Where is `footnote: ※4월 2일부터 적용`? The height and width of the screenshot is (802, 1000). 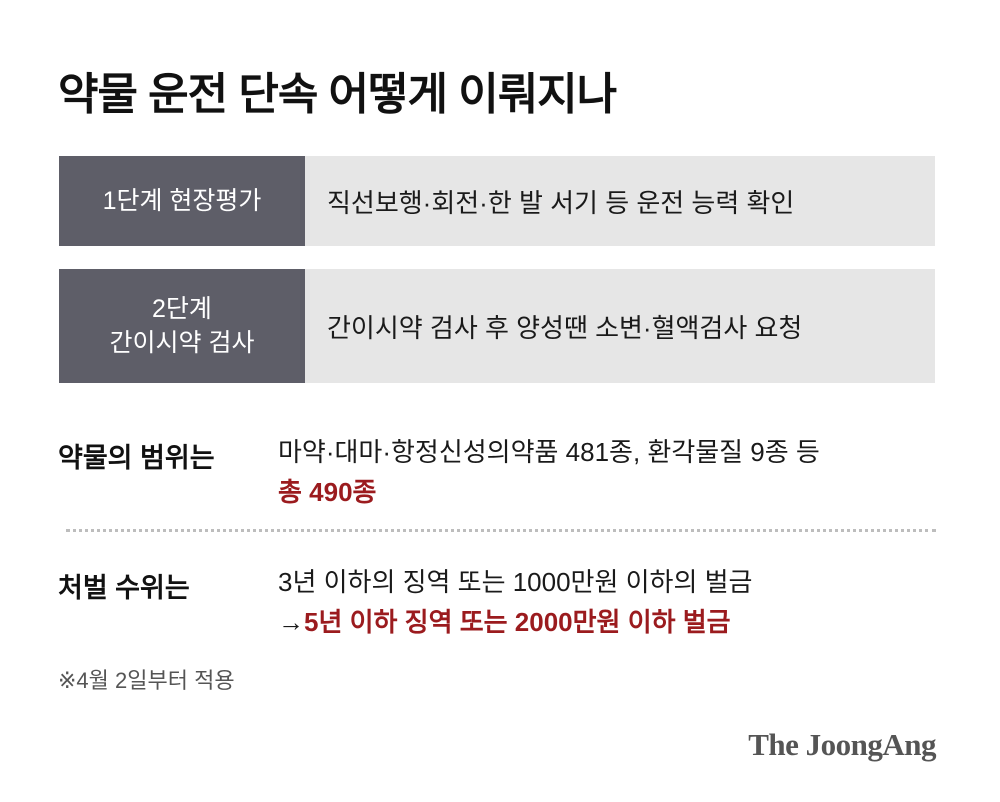 footnote: ※4월 2일부터 적용 is located at coordinates (146, 680).